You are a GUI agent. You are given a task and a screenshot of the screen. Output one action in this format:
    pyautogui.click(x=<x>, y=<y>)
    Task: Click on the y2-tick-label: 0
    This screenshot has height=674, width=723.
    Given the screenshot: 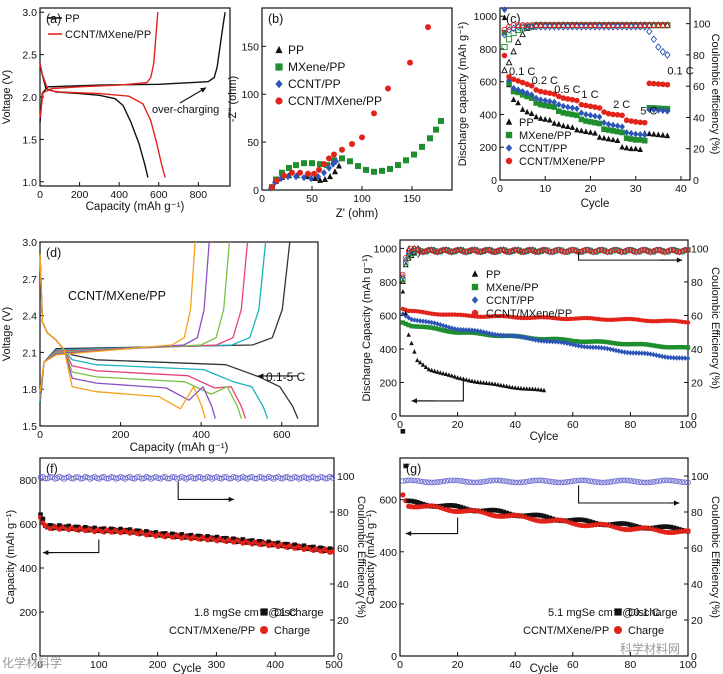 What is the action you would take?
    pyautogui.click(x=694, y=417)
    